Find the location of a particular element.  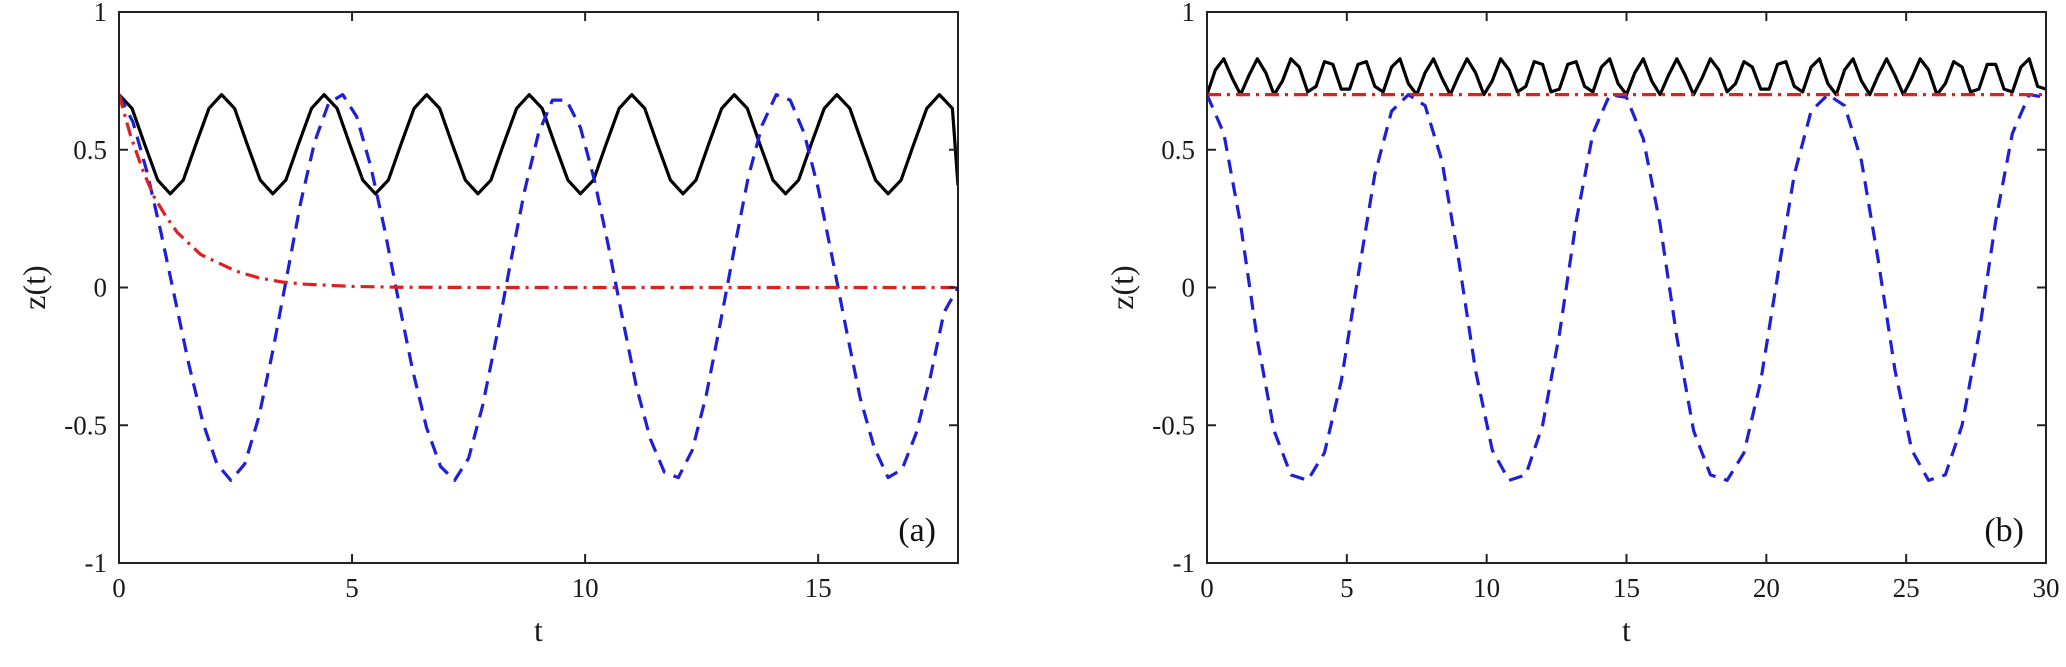

x-tick-label: 30 is located at coordinates (2046, 588).